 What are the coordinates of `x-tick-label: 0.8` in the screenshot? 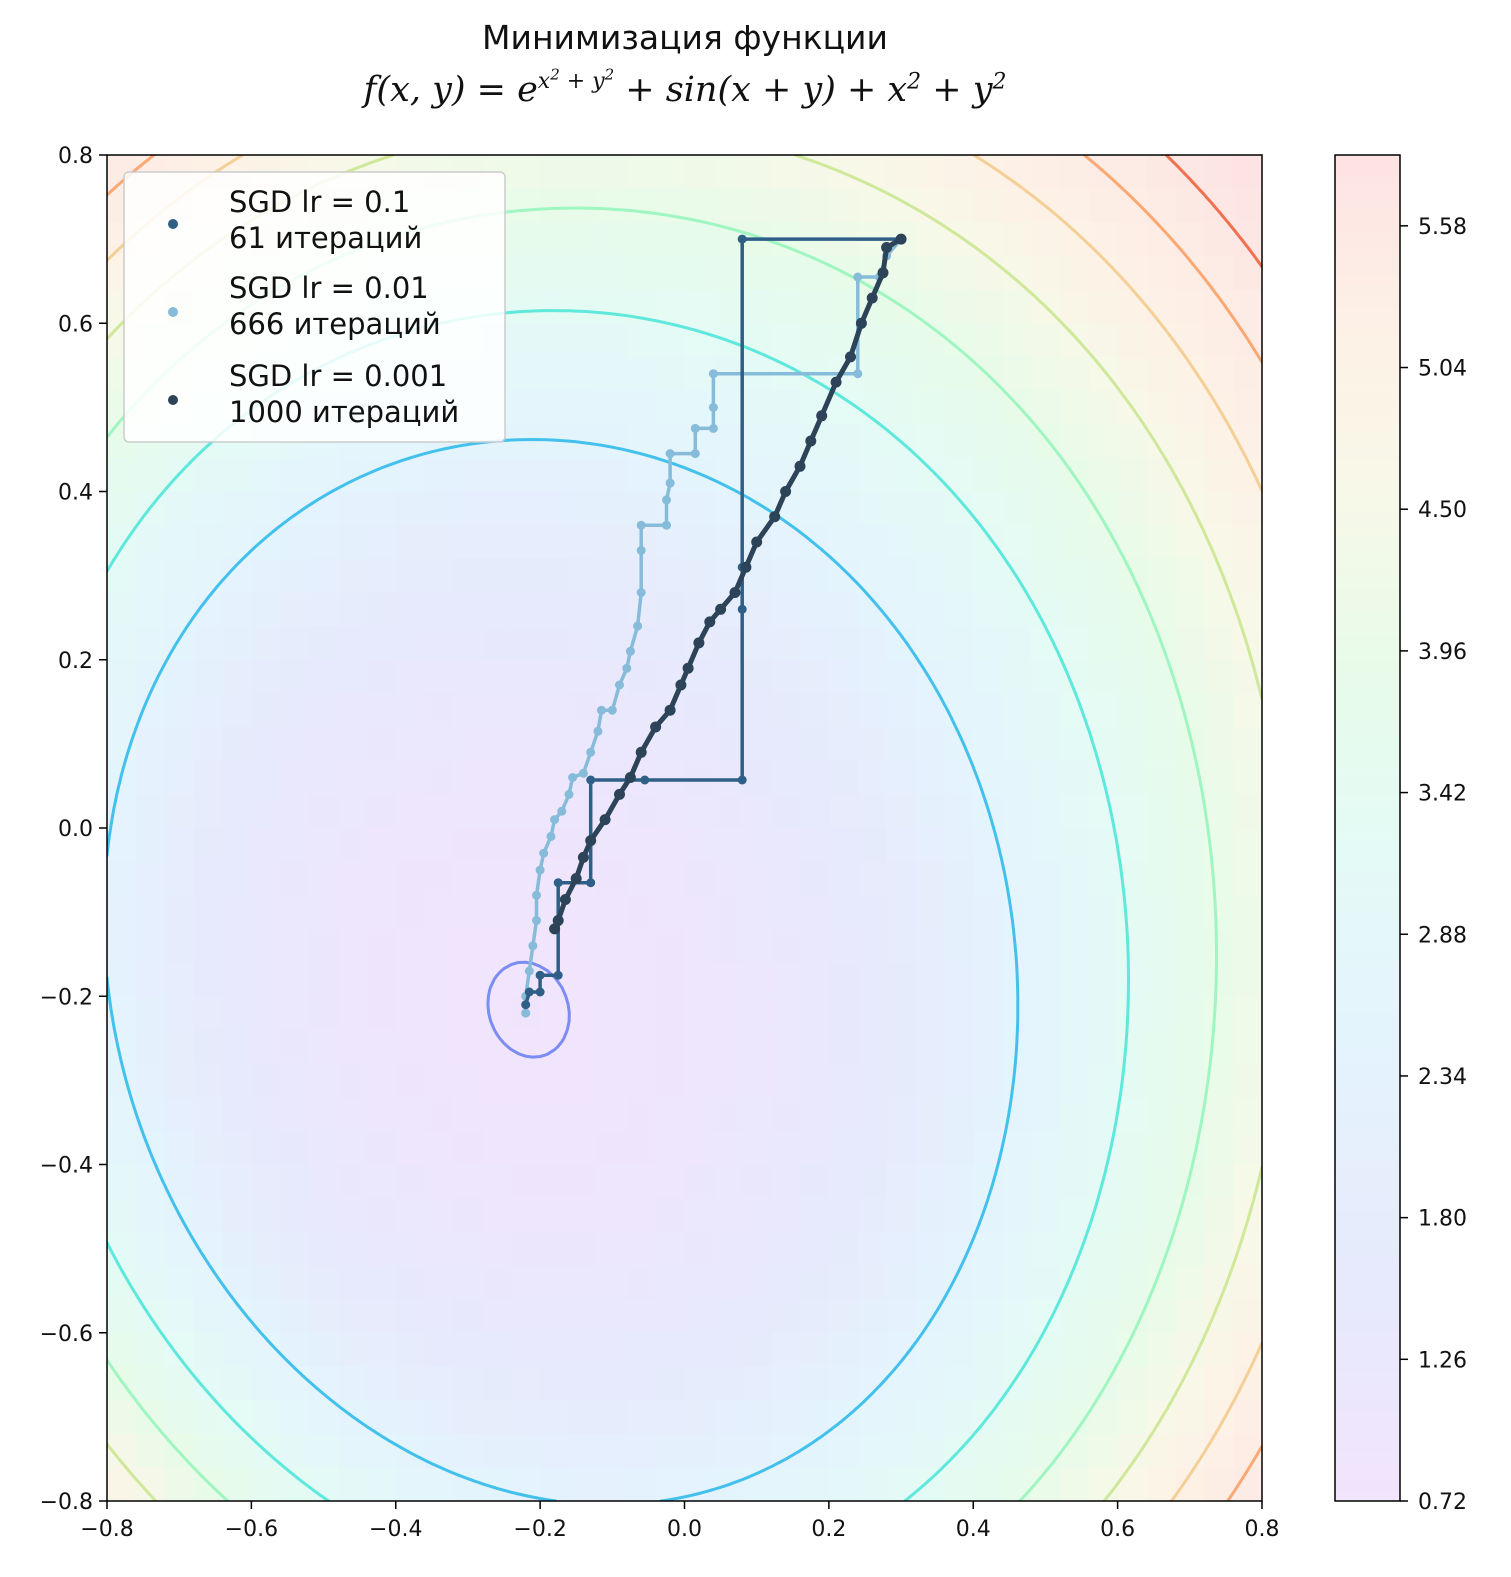 It's located at (1262, 1529).